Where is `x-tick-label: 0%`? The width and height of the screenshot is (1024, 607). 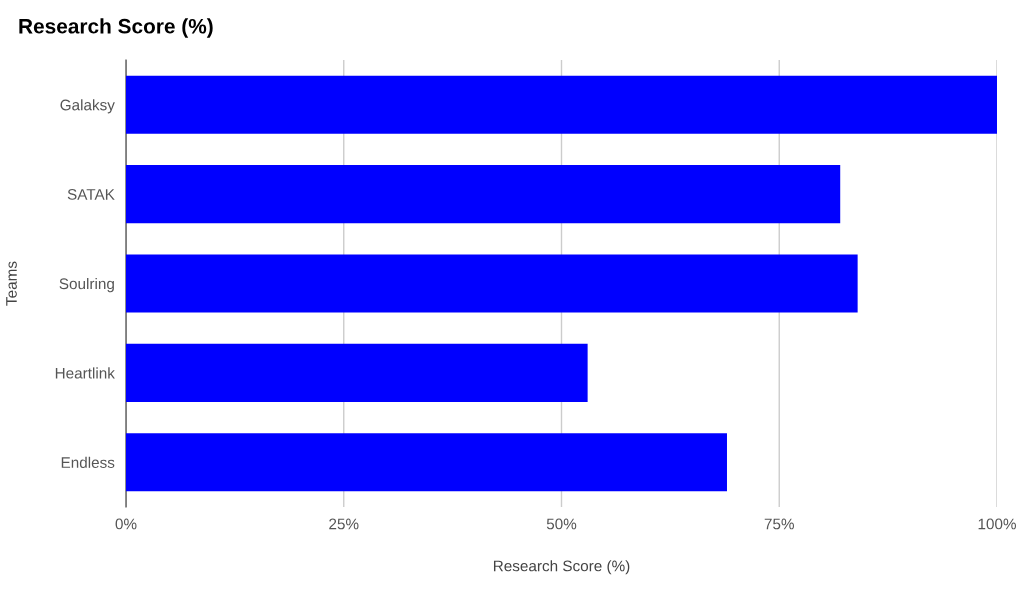
x-tick-label: 0% is located at coordinates (126, 524).